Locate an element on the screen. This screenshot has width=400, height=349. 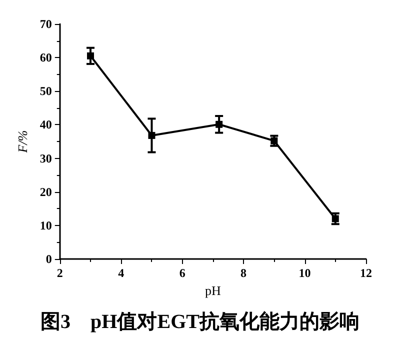
x-tick-label: 6 is located at coordinates (182, 273).